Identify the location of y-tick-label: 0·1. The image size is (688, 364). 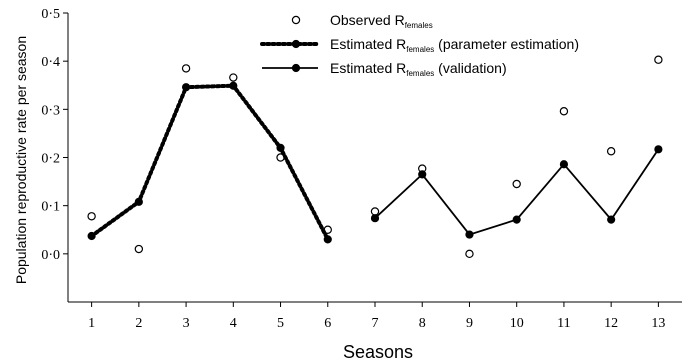
(50, 207).